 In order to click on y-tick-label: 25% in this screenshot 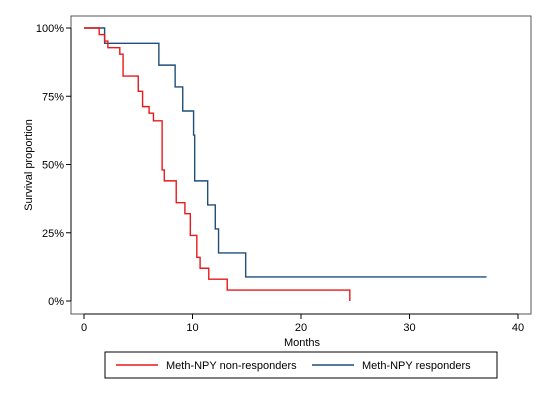, I will do `click(53, 234)`.